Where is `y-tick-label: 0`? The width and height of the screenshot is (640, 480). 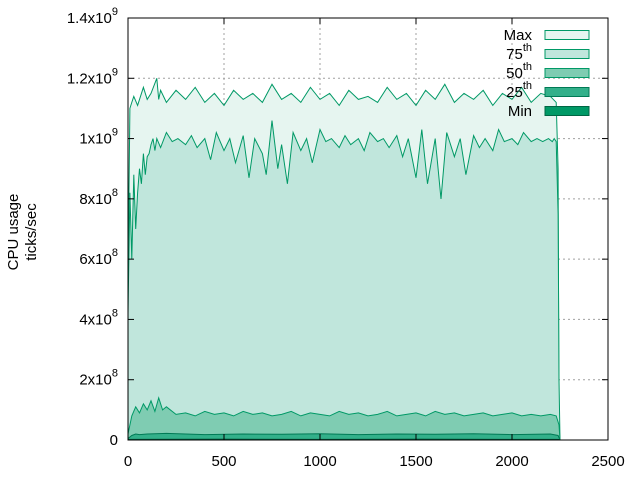
y-tick-label: 0 is located at coordinates (114, 440).